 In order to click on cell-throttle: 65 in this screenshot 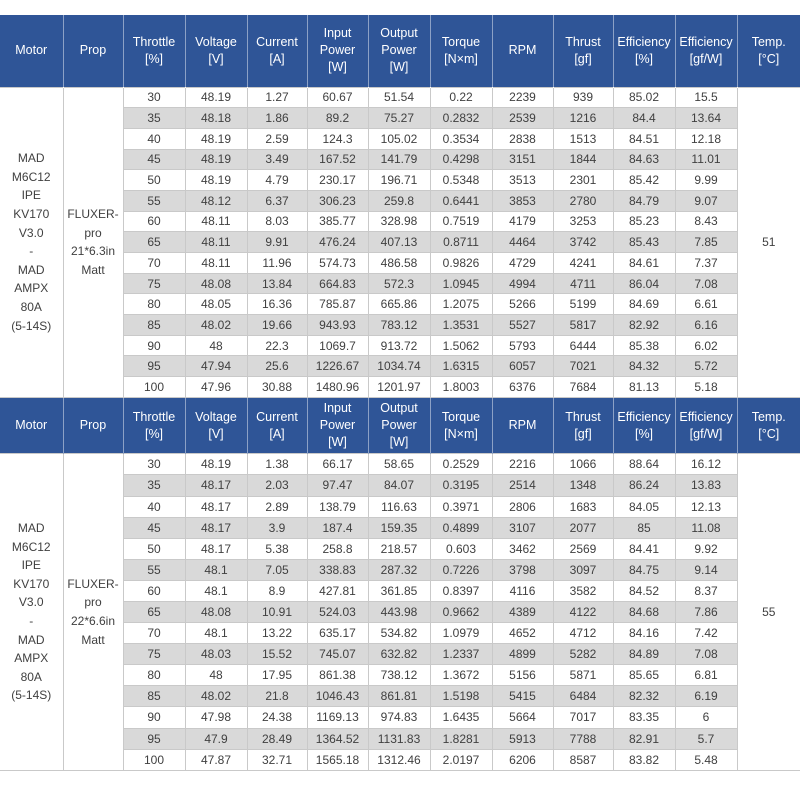, I will do `click(154, 612)`.